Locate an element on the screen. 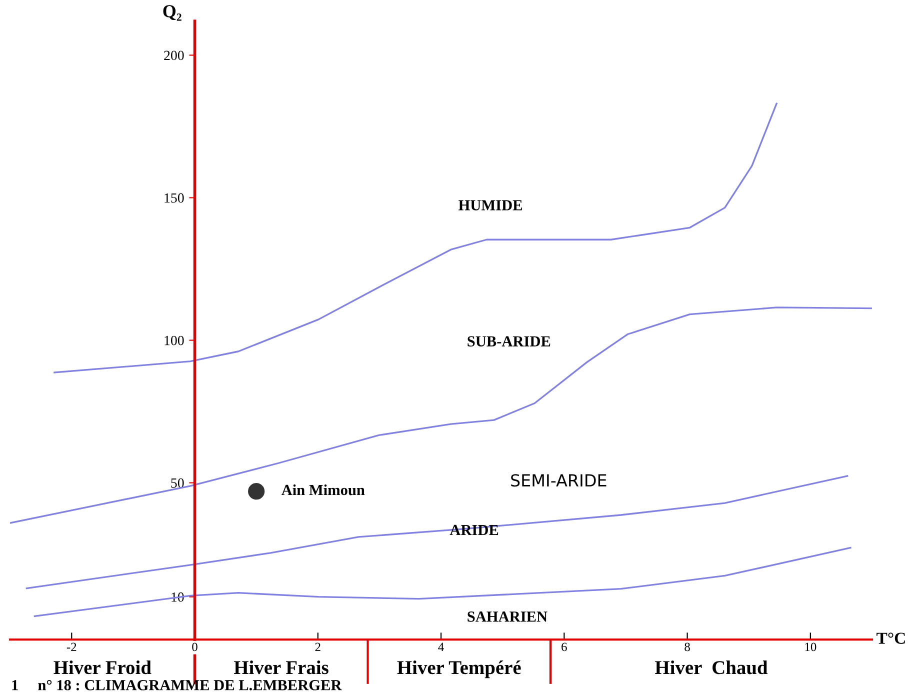 This screenshot has width=915, height=699. text: 1 n° 18 : CLIMAGRAMME DE L.EMBERGER is located at coordinates (177, 685).